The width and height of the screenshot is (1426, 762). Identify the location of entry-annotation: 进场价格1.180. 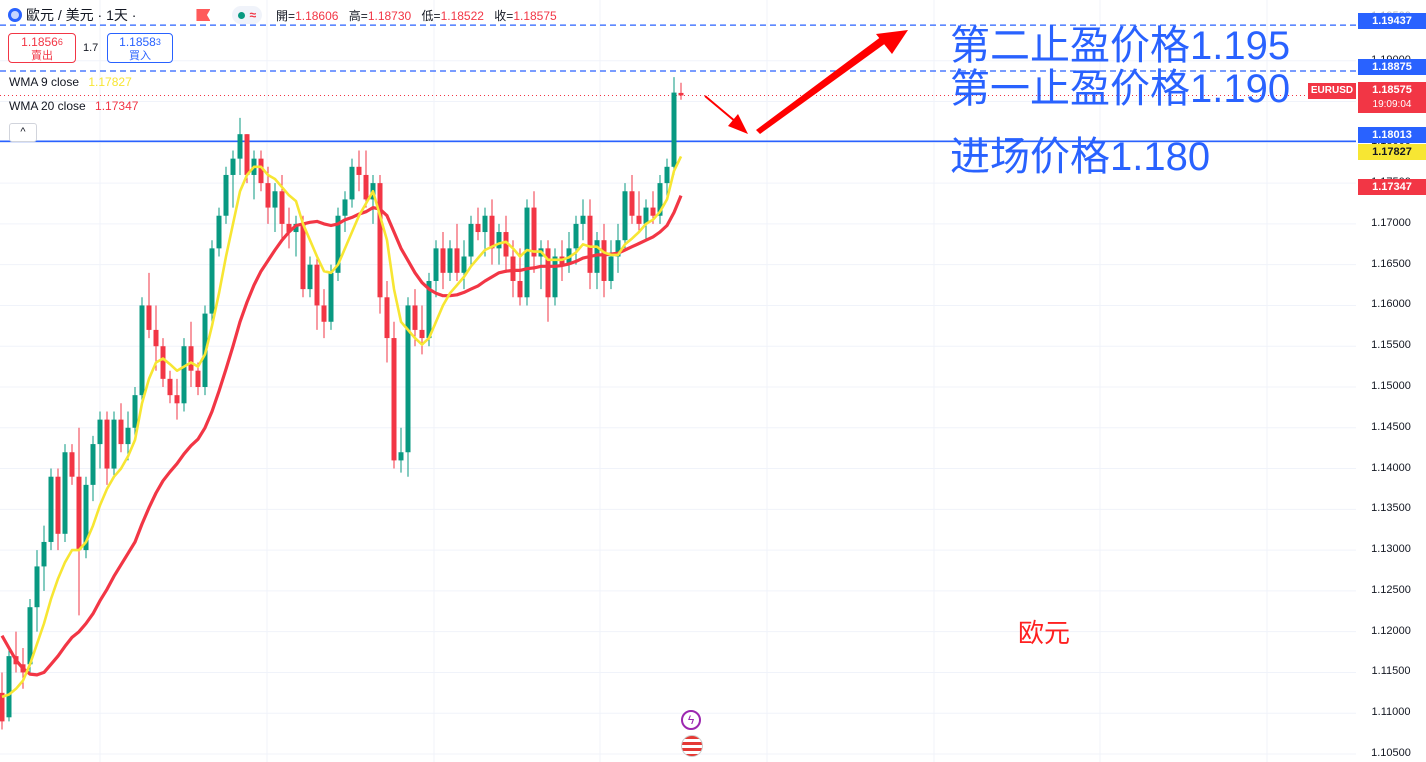
(1080, 157).